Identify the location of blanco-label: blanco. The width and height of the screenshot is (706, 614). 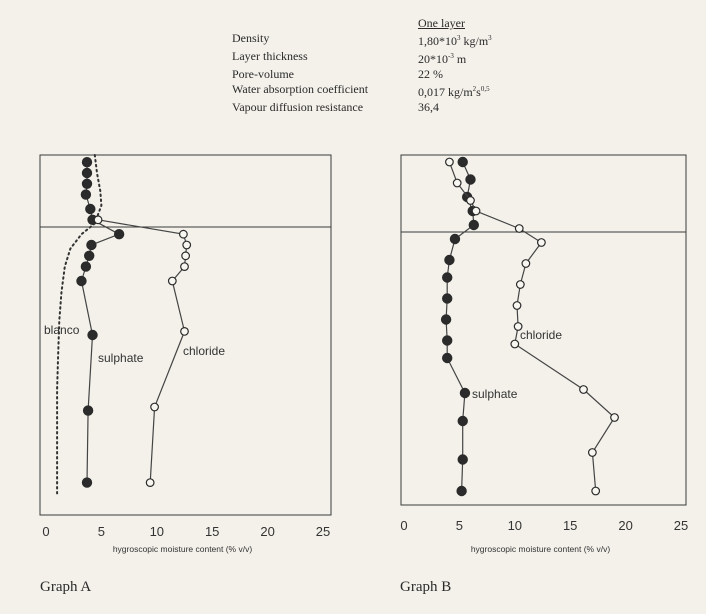
(62, 330).